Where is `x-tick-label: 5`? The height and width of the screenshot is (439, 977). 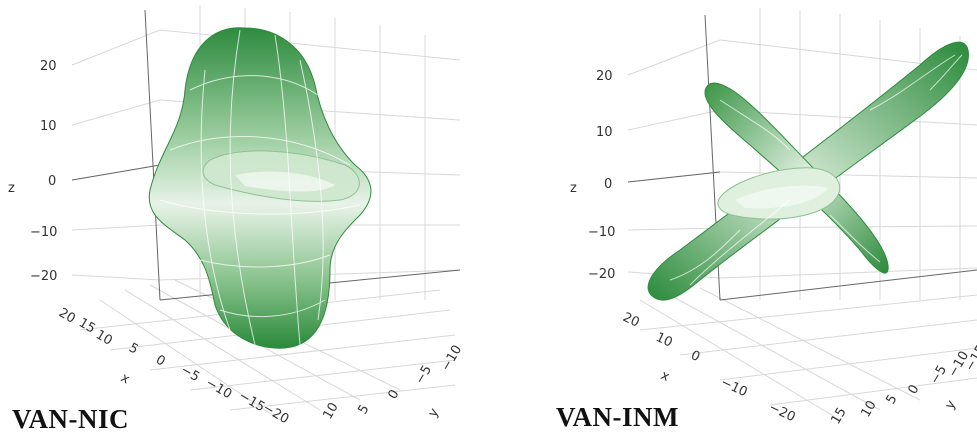
x-tick-label: 5 is located at coordinates (133, 348).